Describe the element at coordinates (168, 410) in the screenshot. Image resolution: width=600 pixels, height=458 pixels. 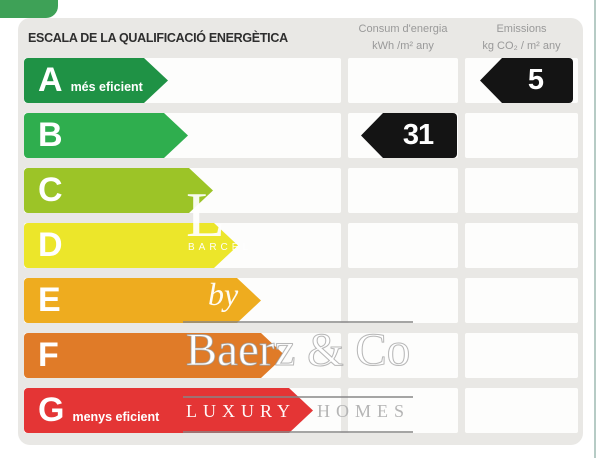
I see `rating-bar-g: G menys eficient` at that location.